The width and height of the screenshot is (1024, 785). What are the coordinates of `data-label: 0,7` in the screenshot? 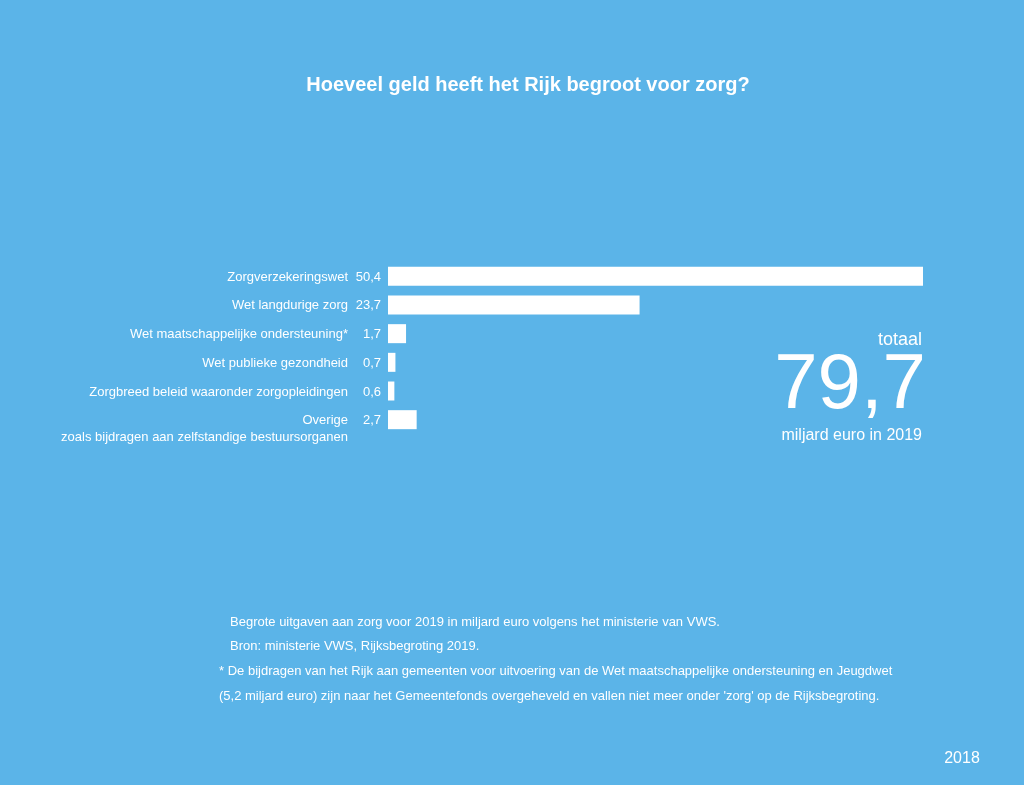 It's located at (371, 362).